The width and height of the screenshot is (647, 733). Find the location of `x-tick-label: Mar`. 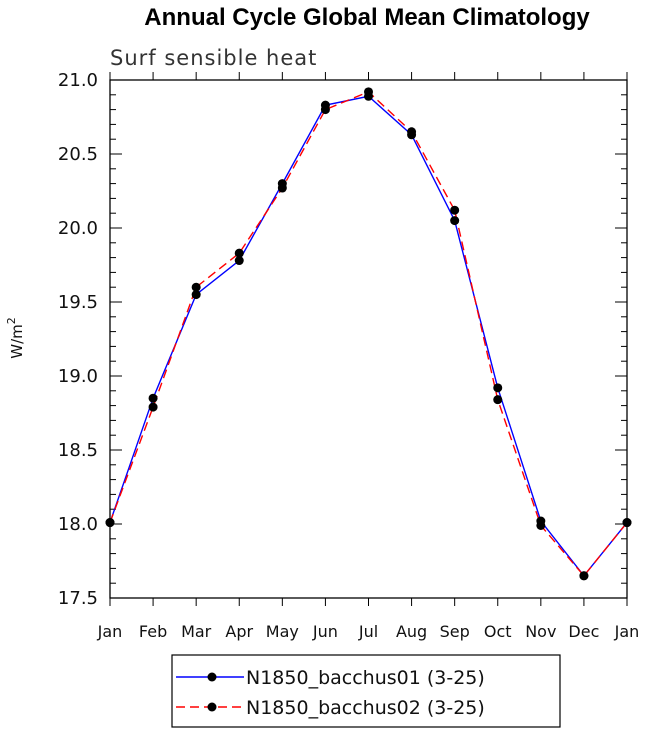

x-tick-label: Mar is located at coordinates (196, 631).